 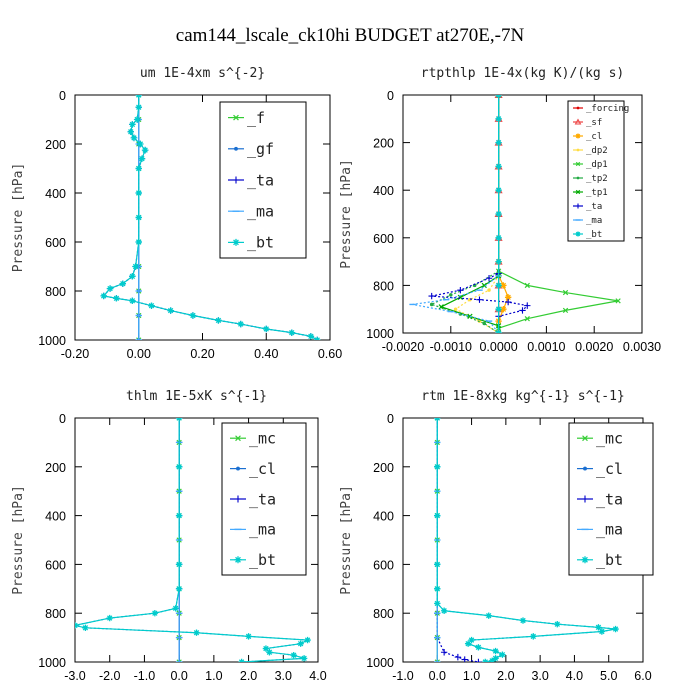 What do you see at coordinates (403, 347) in the screenshot?
I see `x-tick-label: -0.0020` at bounding box center [403, 347].